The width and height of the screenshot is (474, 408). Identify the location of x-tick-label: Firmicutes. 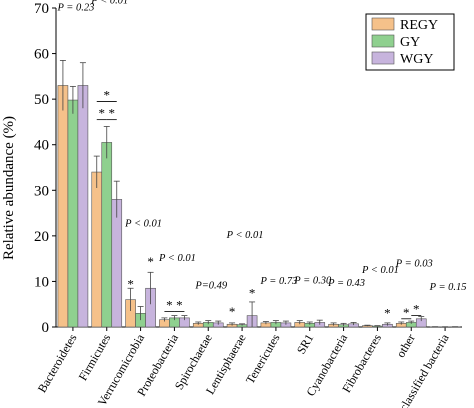
(95, 357).